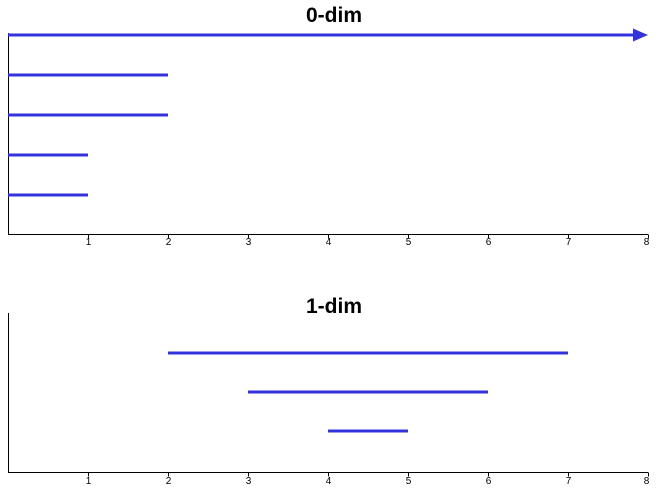 The height and width of the screenshot is (494, 669). What do you see at coordinates (334, 15) in the screenshot?
I see `chart-title-0-dim: 0-dim` at bounding box center [334, 15].